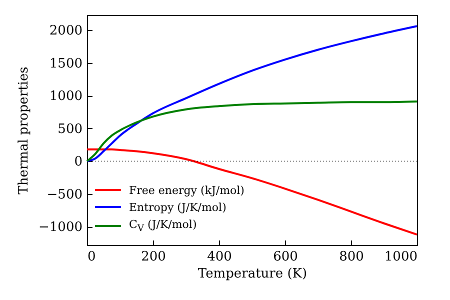 The image size is (450, 300). What do you see at coordinates (64, 194) in the screenshot?
I see `y-tick-label: −500` at bounding box center [64, 194].